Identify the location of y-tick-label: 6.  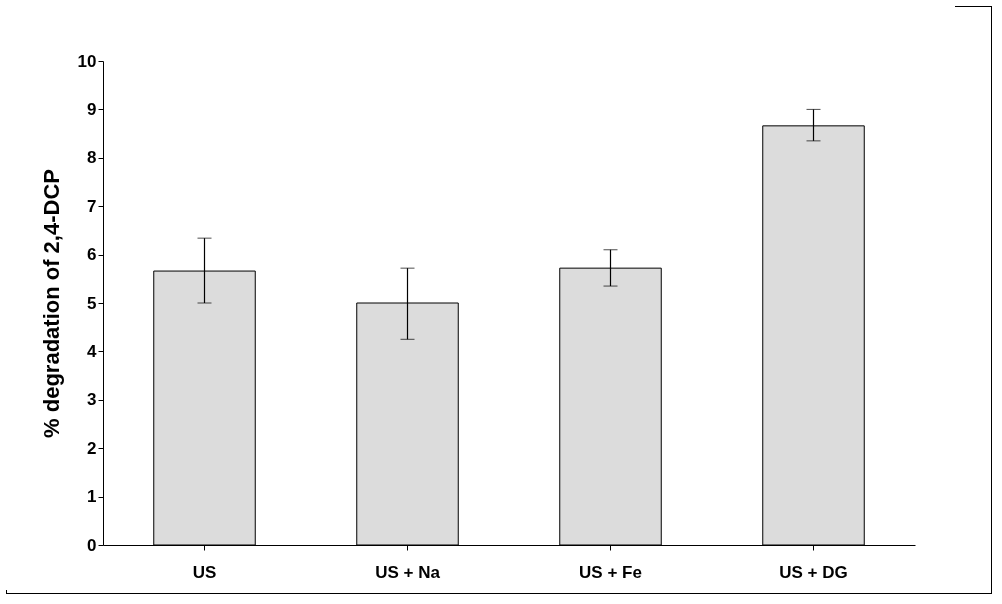
(92, 255).